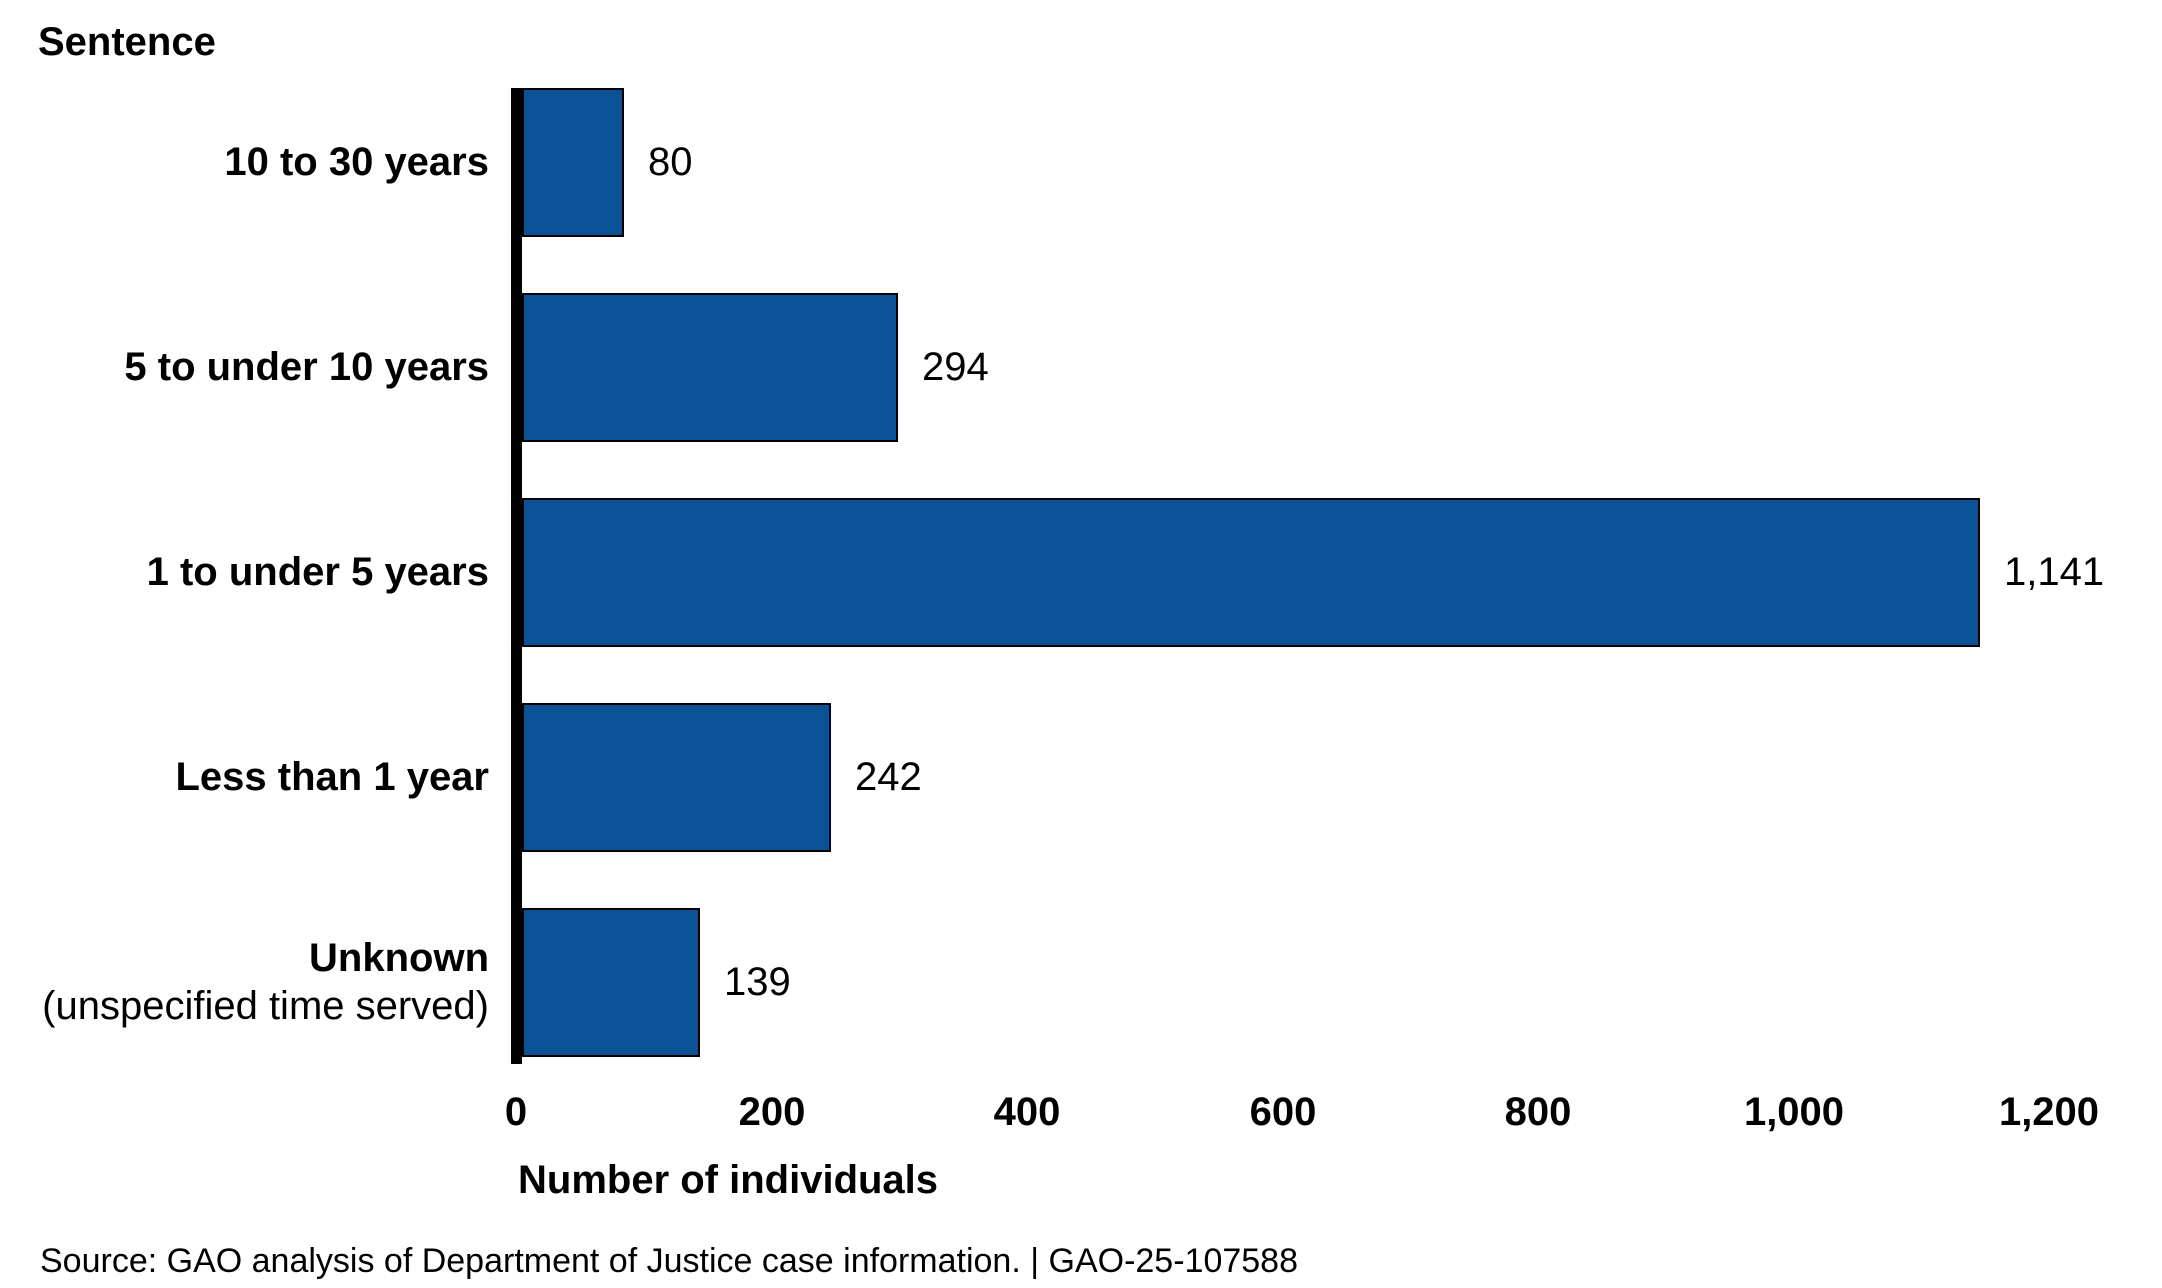  Describe the element at coordinates (1027, 1112) in the screenshot. I see `x-tick-label: 400` at that location.